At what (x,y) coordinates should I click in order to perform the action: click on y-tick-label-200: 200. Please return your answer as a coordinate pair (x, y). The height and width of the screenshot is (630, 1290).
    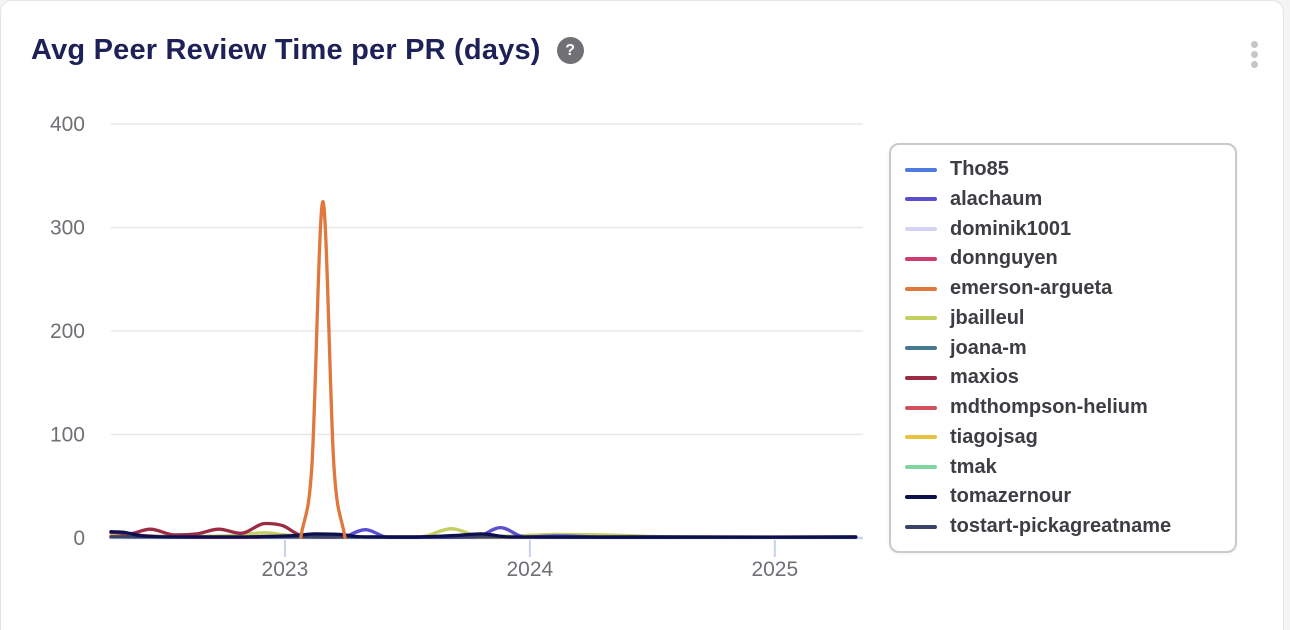
    Looking at the image, I should click on (67, 331).